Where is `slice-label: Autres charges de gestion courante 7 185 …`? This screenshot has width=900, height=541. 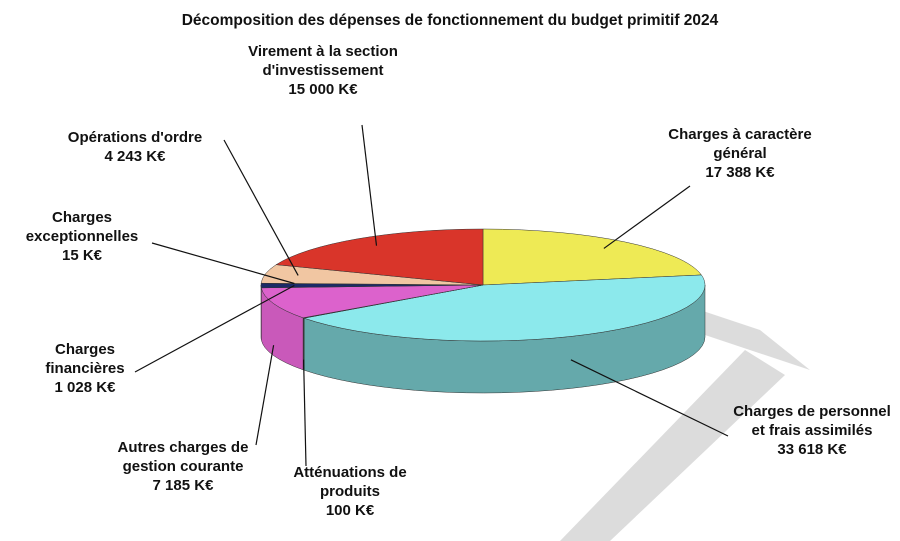
slice-label: Autres charges de gestion courante 7 185 … is located at coordinates (183, 466).